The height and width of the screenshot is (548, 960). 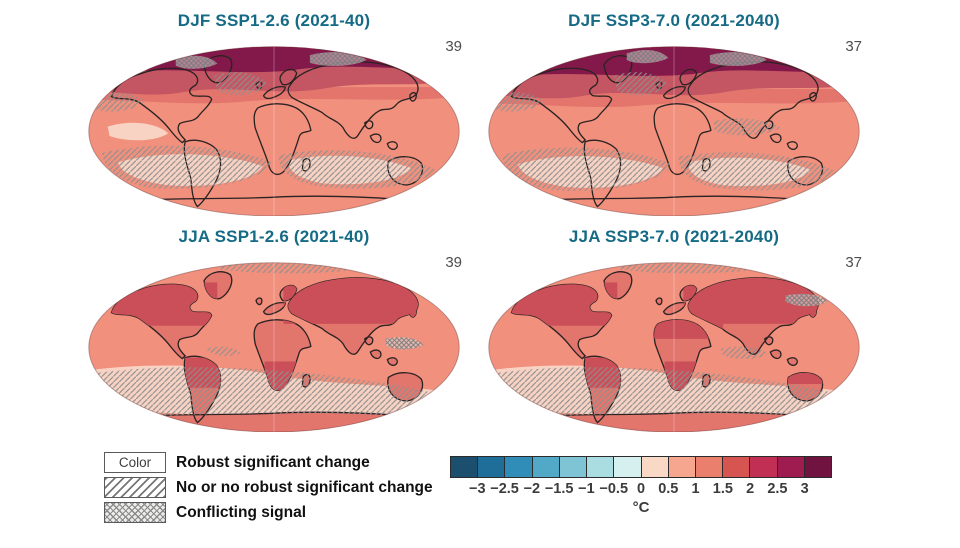 What do you see at coordinates (135, 487) in the screenshot?
I see `diagonal-hatch-swatch` at bounding box center [135, 487].